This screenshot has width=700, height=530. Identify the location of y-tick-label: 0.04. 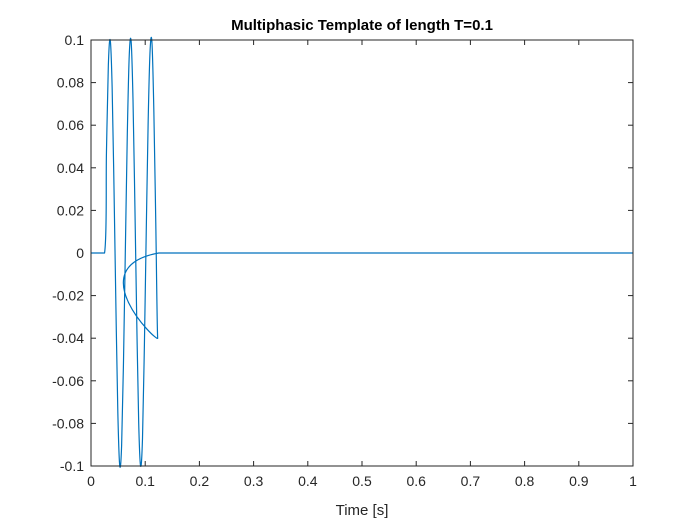
(70, 168).